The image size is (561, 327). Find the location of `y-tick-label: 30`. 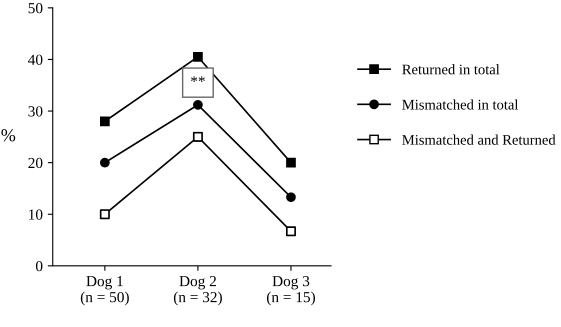

y-tick-label: 30 is located at coordinates (35, 111).